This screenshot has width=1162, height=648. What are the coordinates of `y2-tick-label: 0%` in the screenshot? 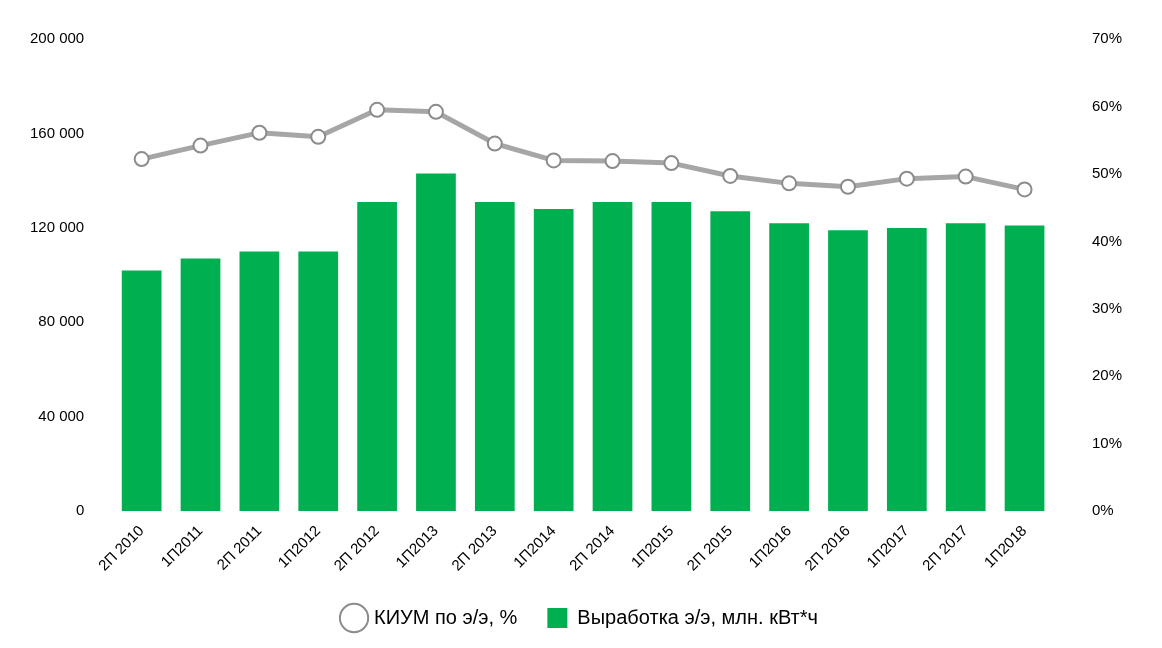 It's located at (1102, 510).